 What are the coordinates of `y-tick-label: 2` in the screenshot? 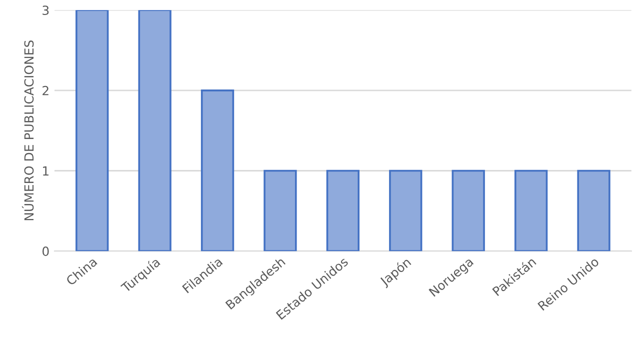 It's located at (45, 91).